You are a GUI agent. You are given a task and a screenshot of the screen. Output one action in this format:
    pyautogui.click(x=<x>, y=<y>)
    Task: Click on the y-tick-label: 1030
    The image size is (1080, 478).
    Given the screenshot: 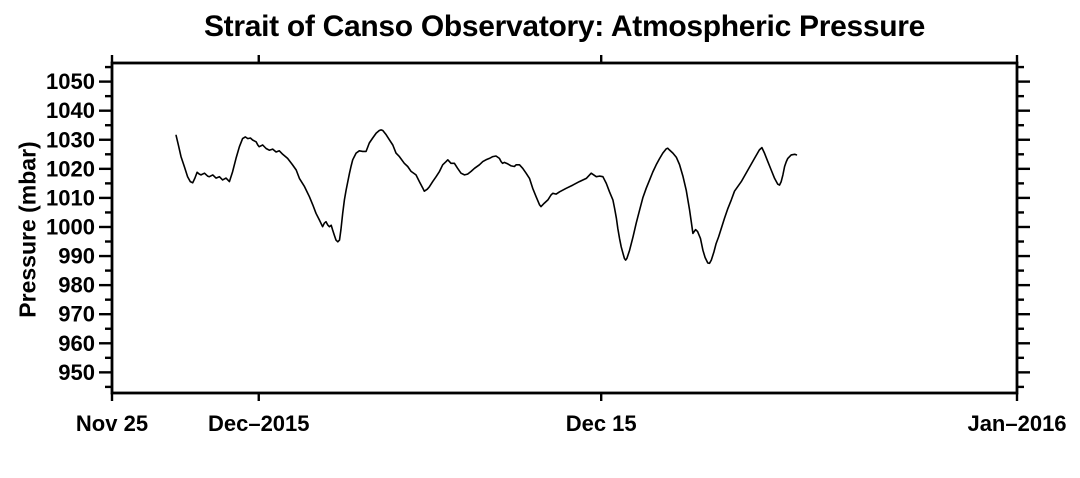 What is the action you would take?
    pyautogui.click(x=70, y=139)
    